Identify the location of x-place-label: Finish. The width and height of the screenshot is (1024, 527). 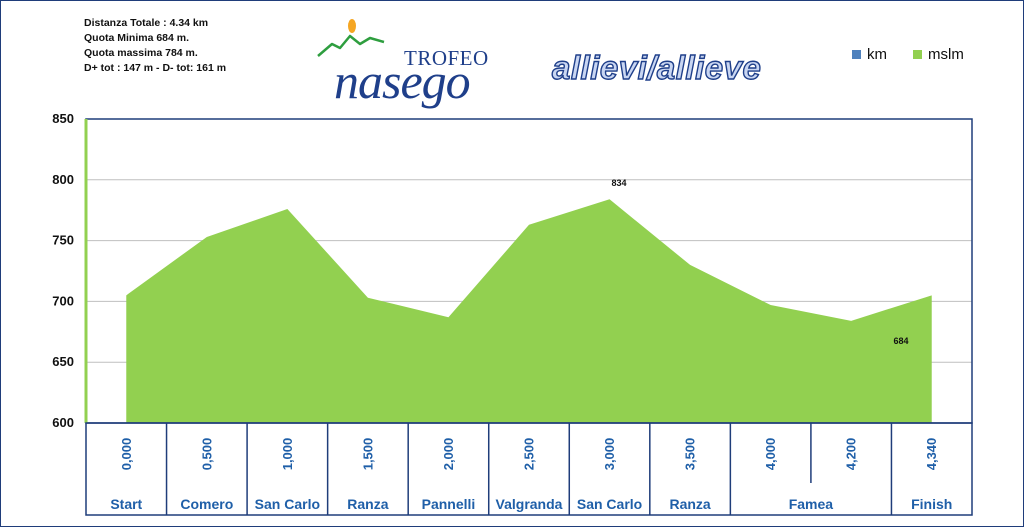
(931, 504).